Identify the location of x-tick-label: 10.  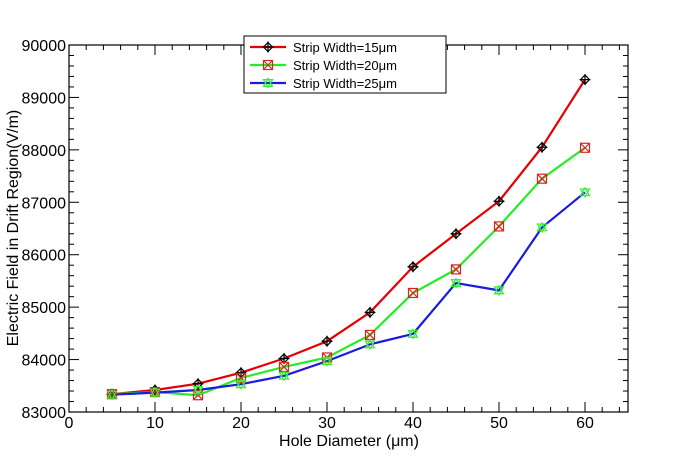
(155, 423).